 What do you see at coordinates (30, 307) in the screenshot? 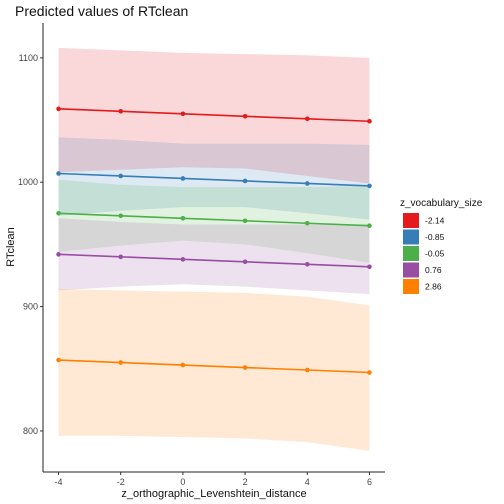
I see `y-tick-label: 900` at bounding box center [30, 307].